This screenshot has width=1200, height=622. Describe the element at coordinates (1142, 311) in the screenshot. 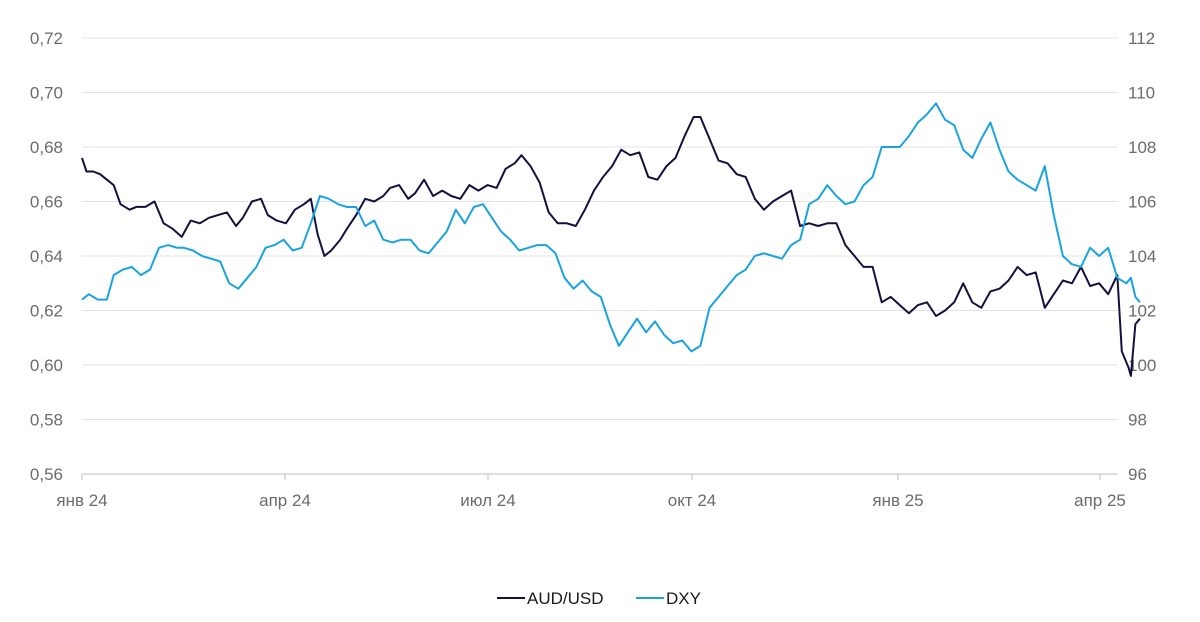

I see `y-right-tick-label: 102` at that location.